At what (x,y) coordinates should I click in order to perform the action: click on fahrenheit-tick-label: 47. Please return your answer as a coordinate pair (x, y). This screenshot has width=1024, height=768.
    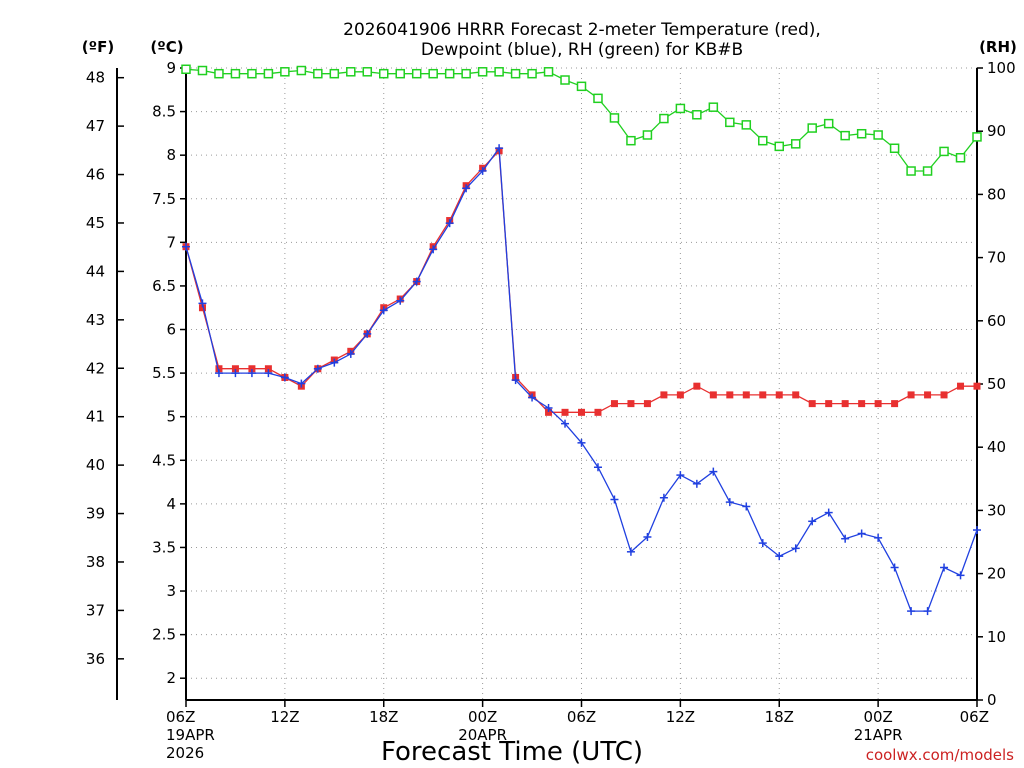
    Looking at the image, I should click on (95, 126).